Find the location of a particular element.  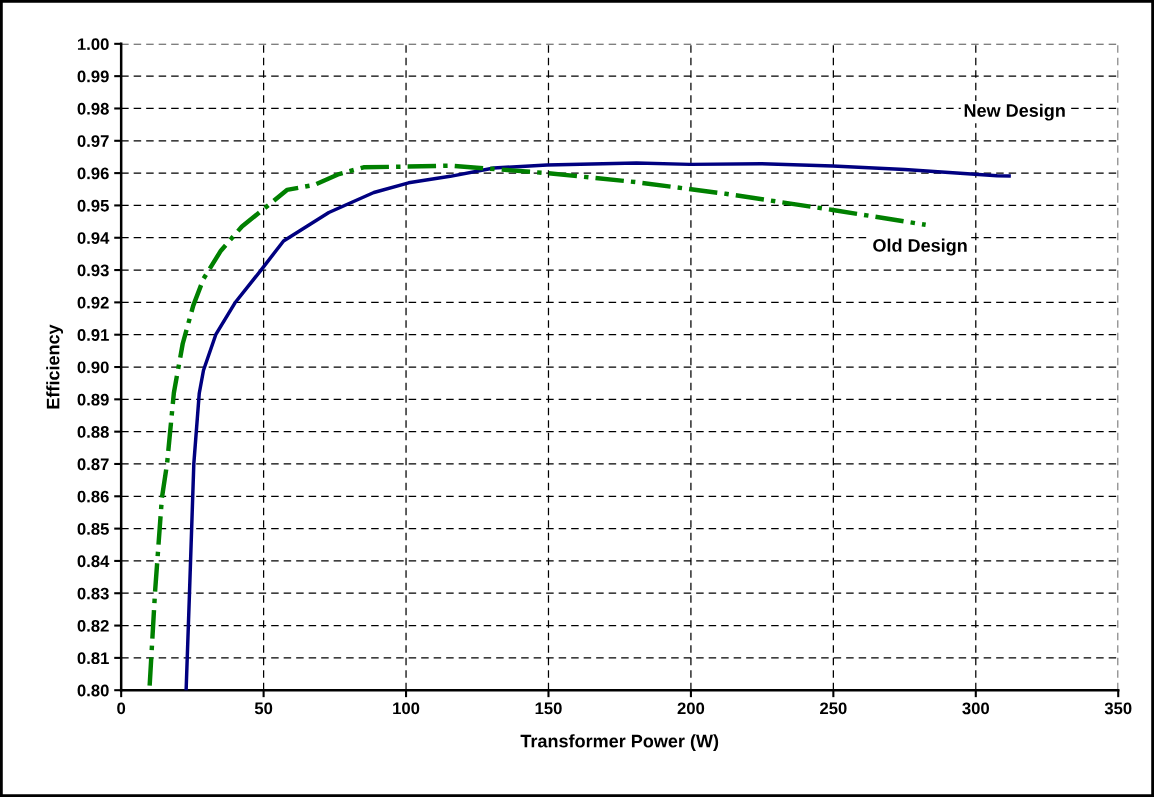

text: New Design is located at coordinates (1014, 112).